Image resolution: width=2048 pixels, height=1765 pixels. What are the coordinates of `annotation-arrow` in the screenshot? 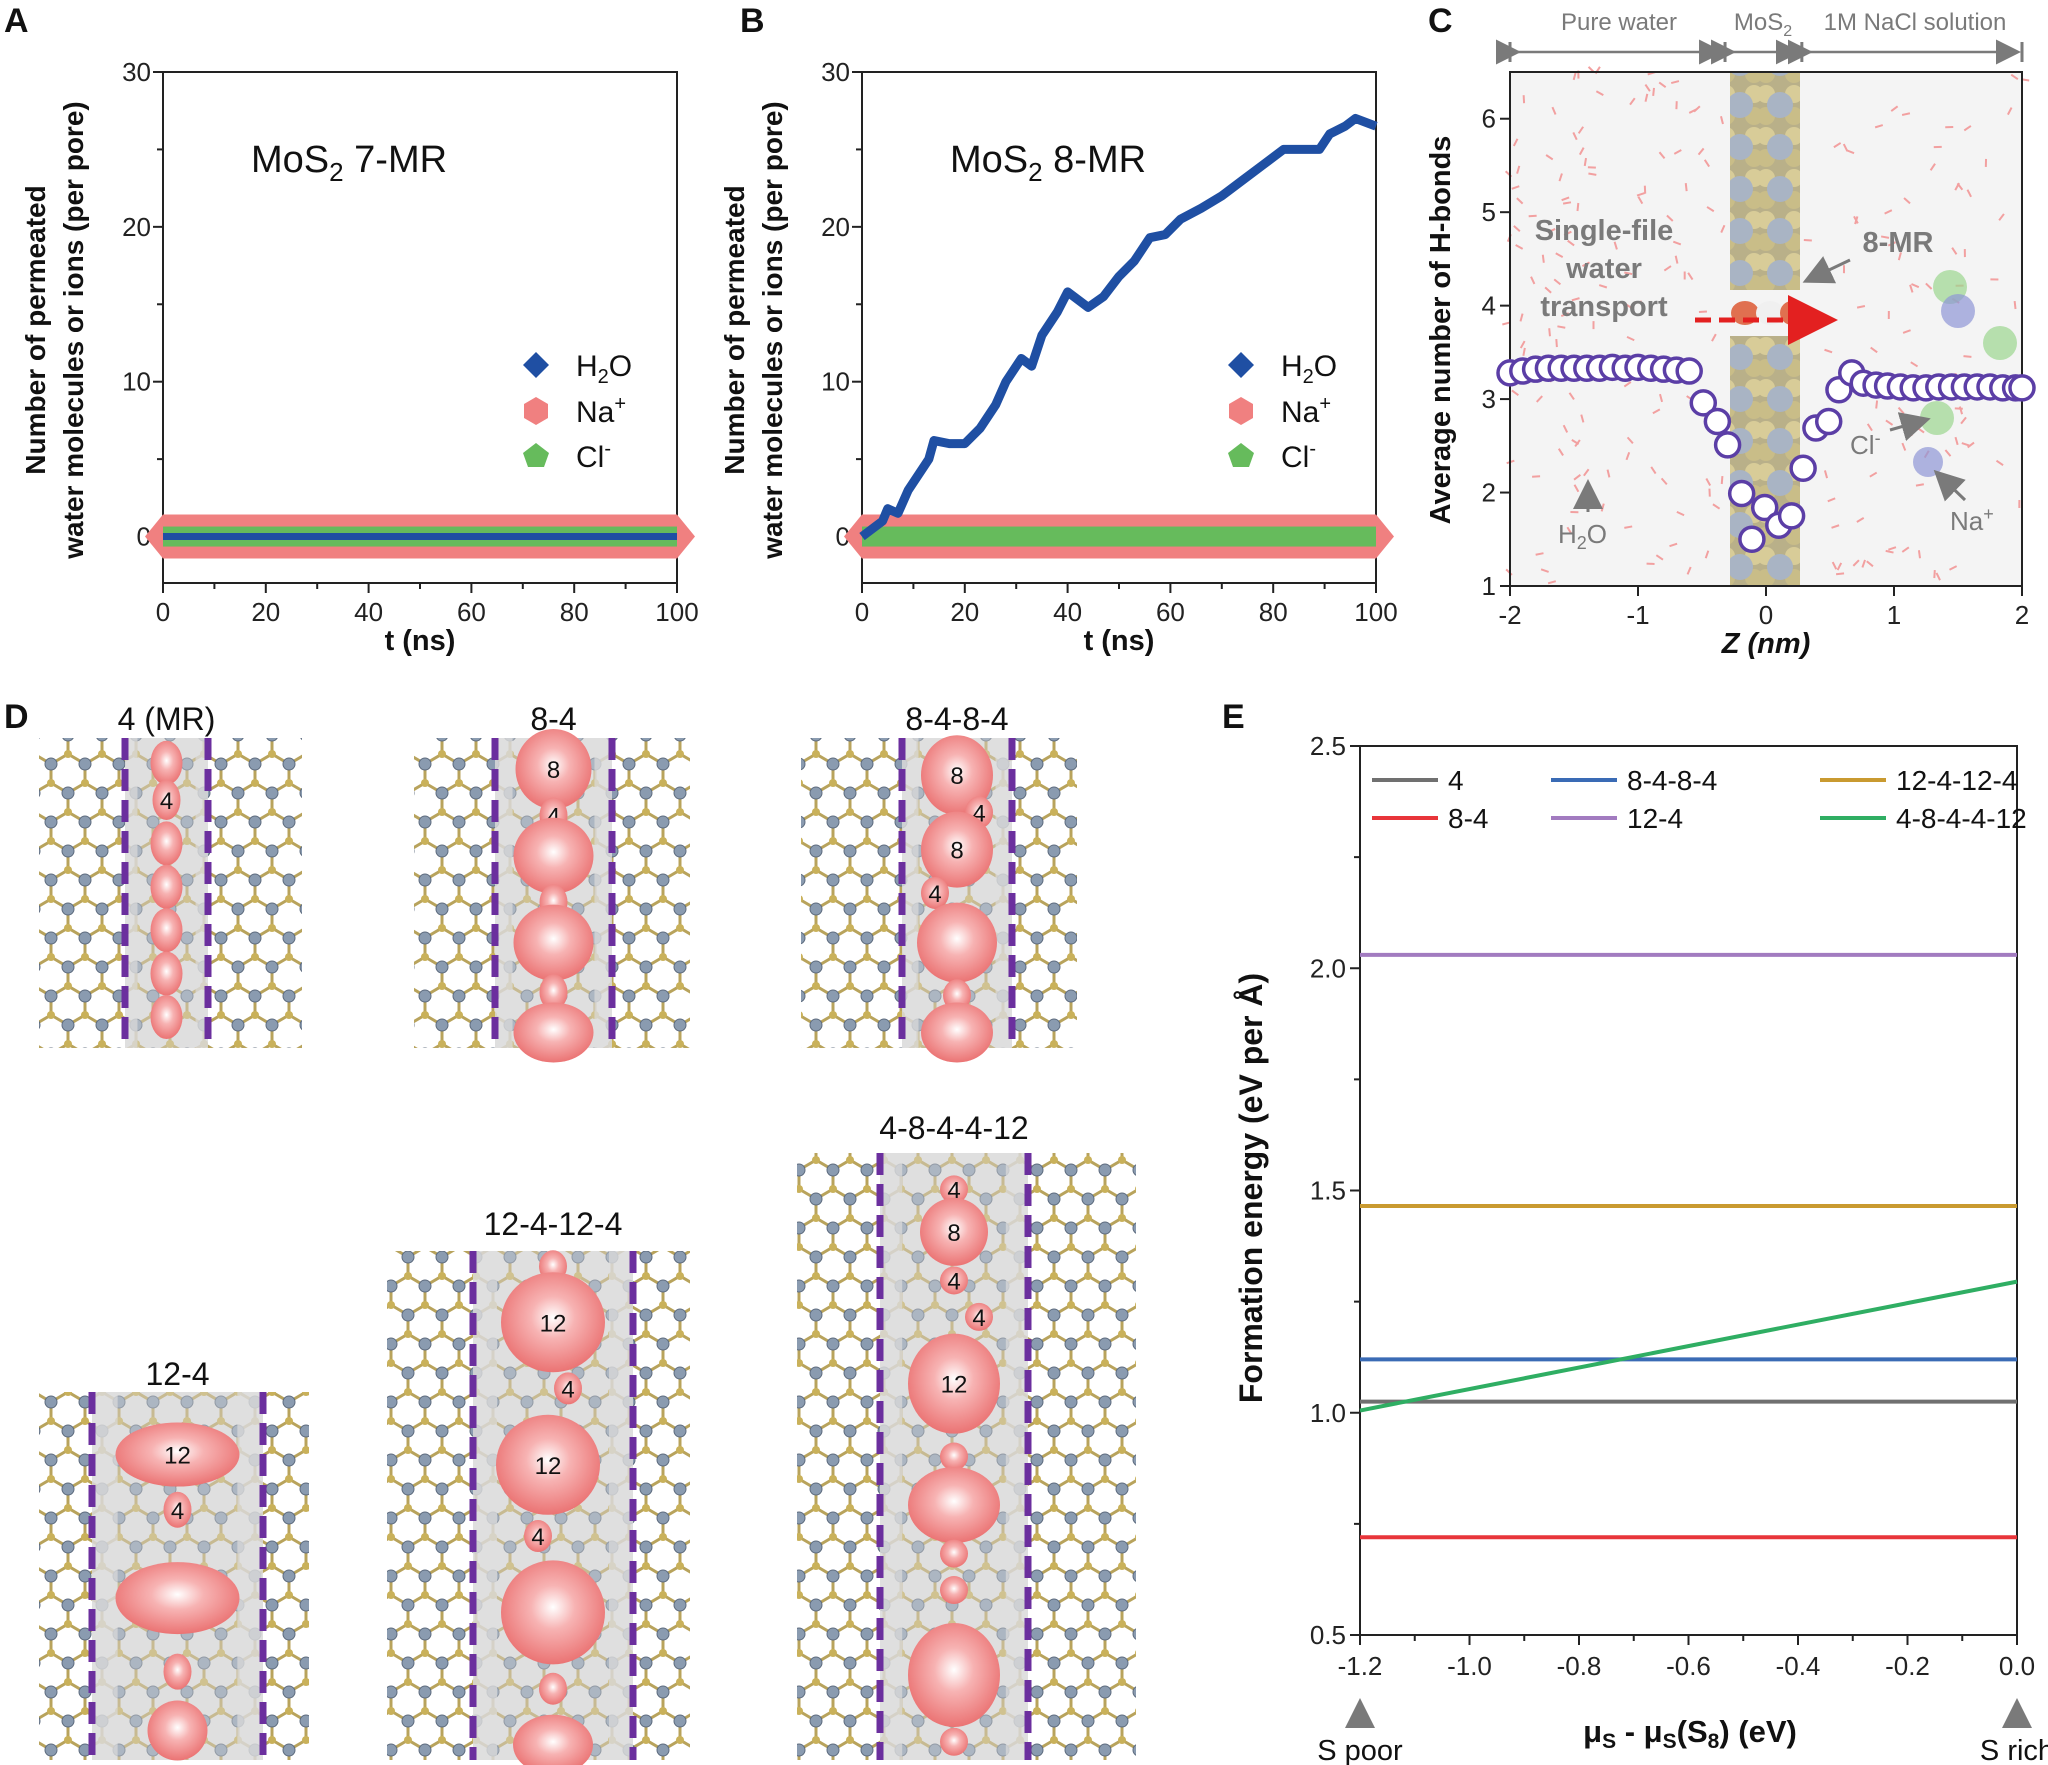 It's located at (1910, 427).